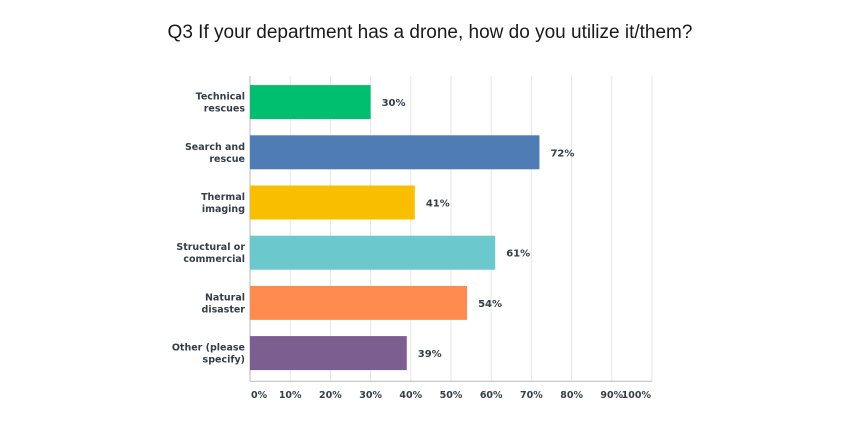 The image size is (860, 424). I want to click on data-label: 39%, so click(430, 354).